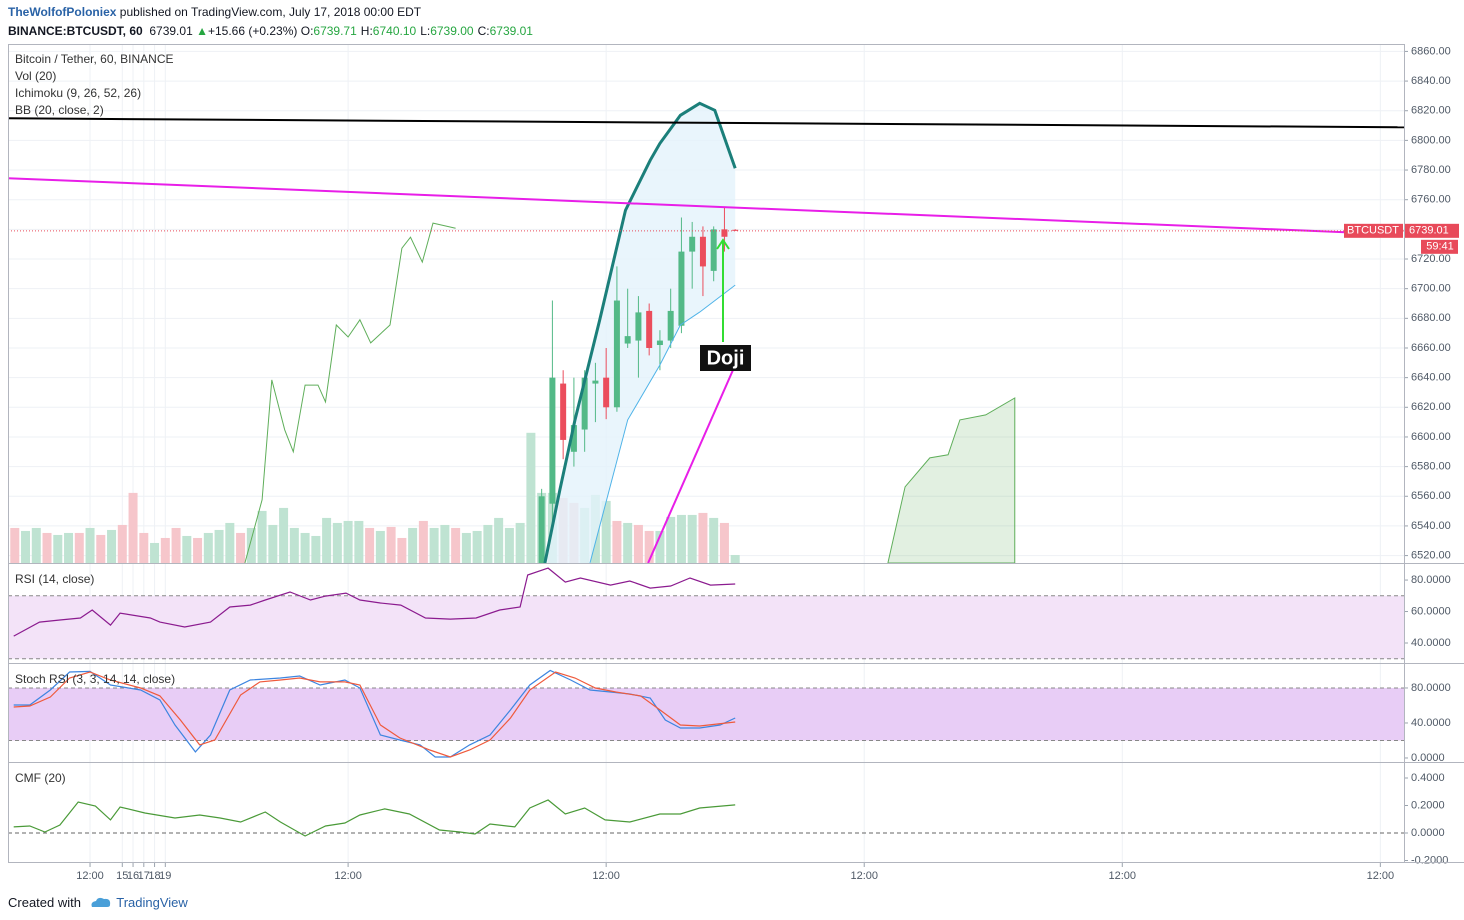 This screenshot has width=1464, height=920. What do you see at coordinates (62, 12) in the screenshot?
I see `author: TheWolfofPoloniex` at bounding box center [62, 12].